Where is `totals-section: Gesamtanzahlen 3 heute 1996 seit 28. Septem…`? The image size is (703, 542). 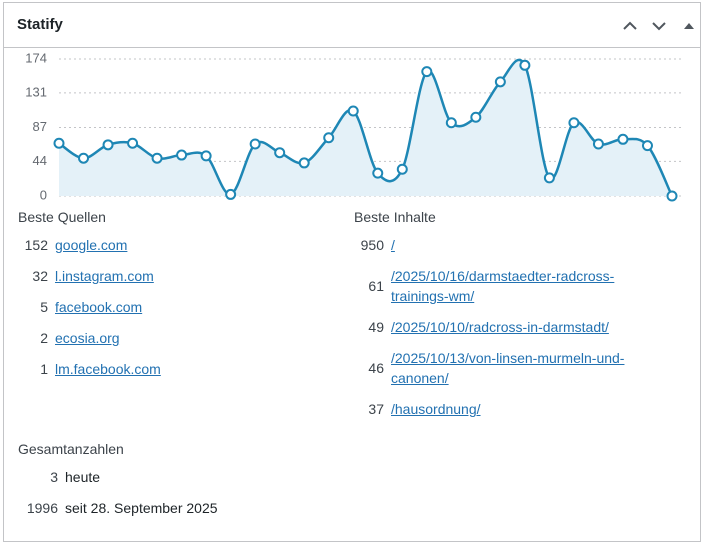 totals-section: Gesamtanzahlen 3 heute 1996 seit 28. Septem… is located at coordinates (178, 485).